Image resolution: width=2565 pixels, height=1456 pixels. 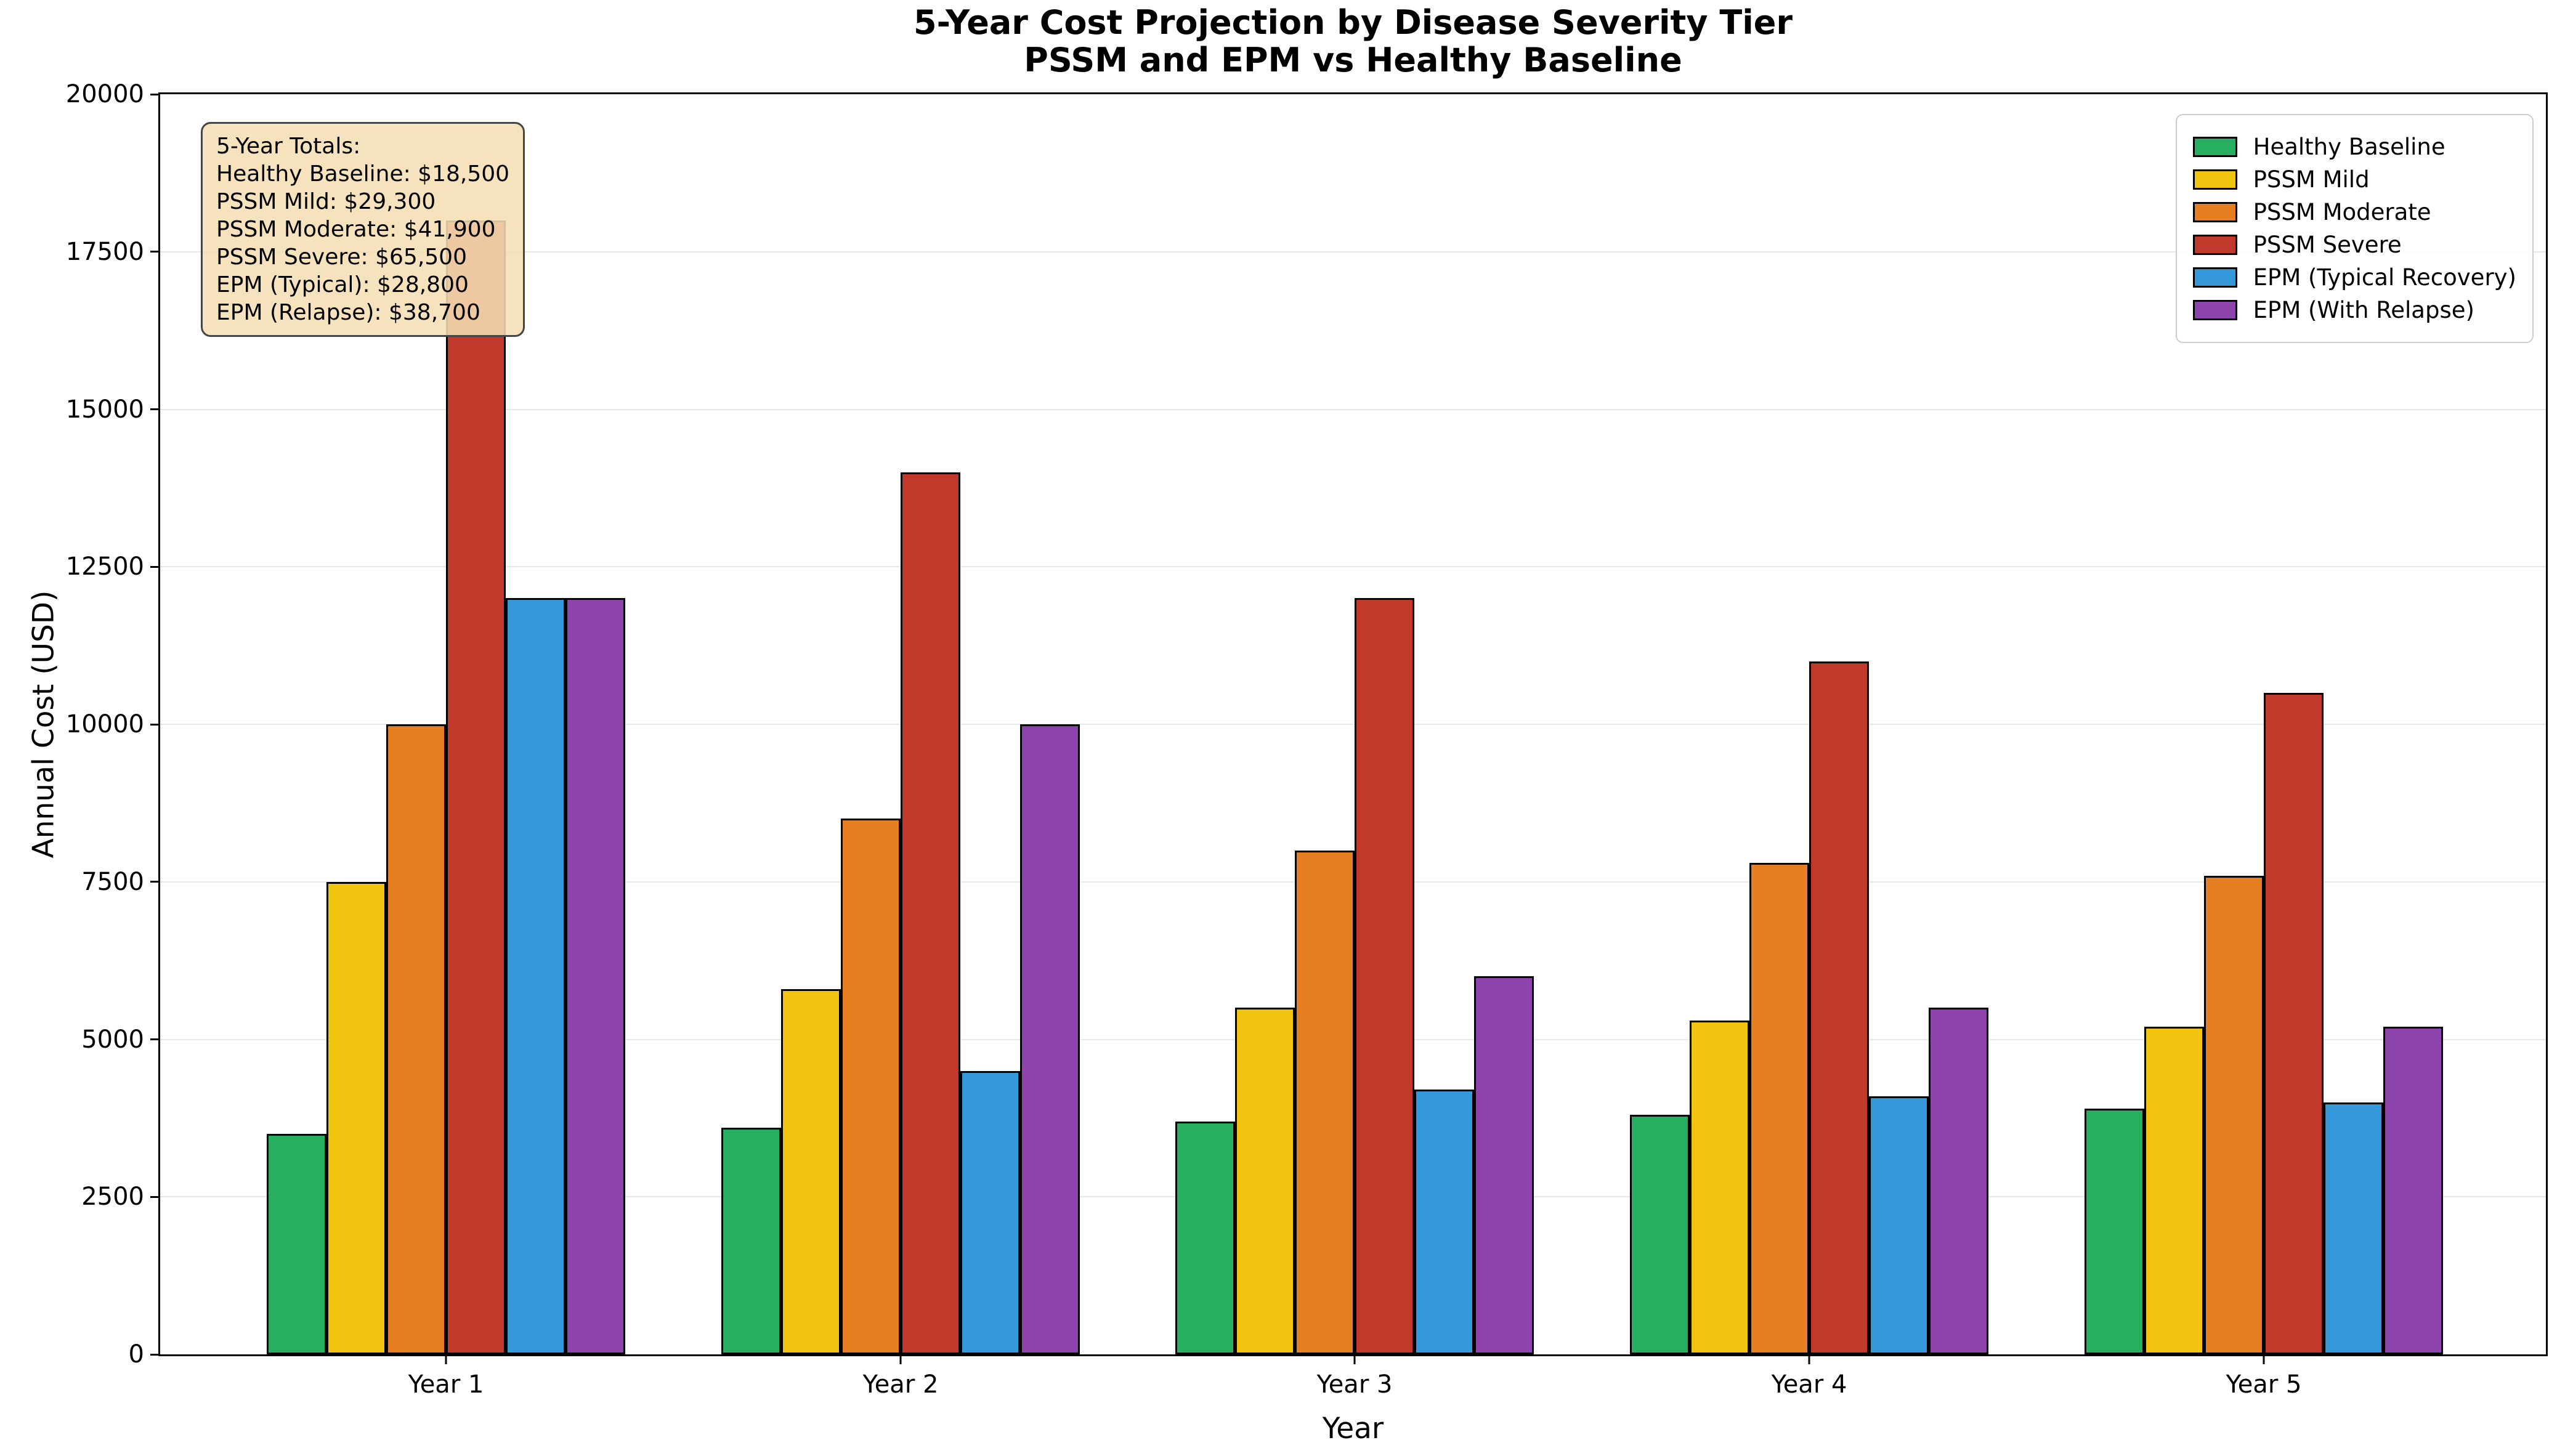 What do you see at coordinates (104, 724) in the screenshot?
I see `y-tick-label: 10000` at bounding box center [104, 724].